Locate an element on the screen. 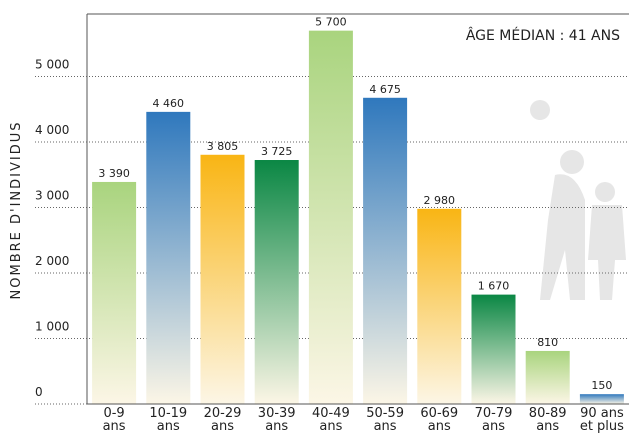  x-tick-label: 30-39 ans is located at coordinates (276, 420).